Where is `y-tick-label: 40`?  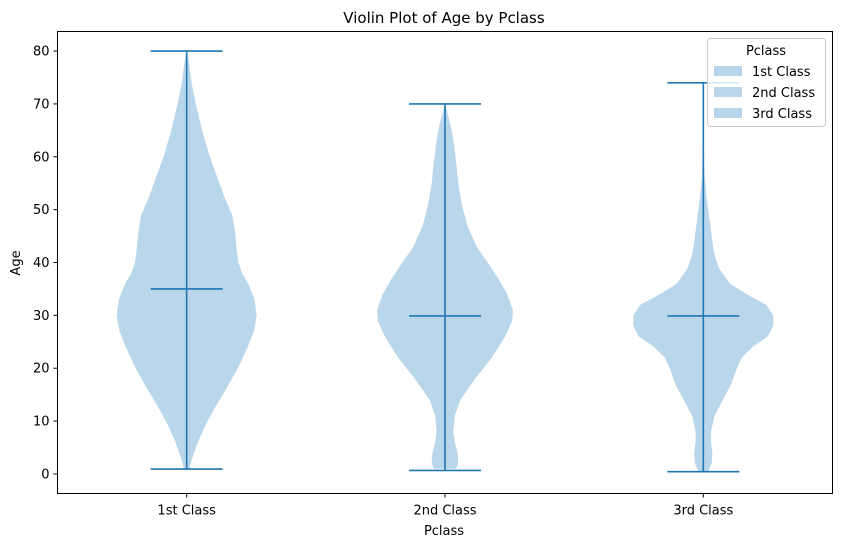
y-tick-label: 40 is located at coordinates (41, 263).